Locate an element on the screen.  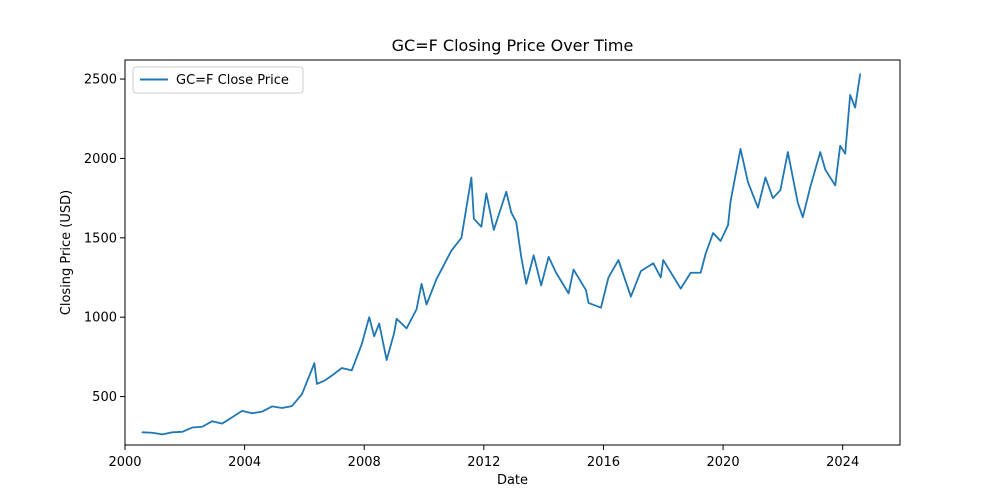
y-tick-label: 500 is located at coordinates (104, 397).